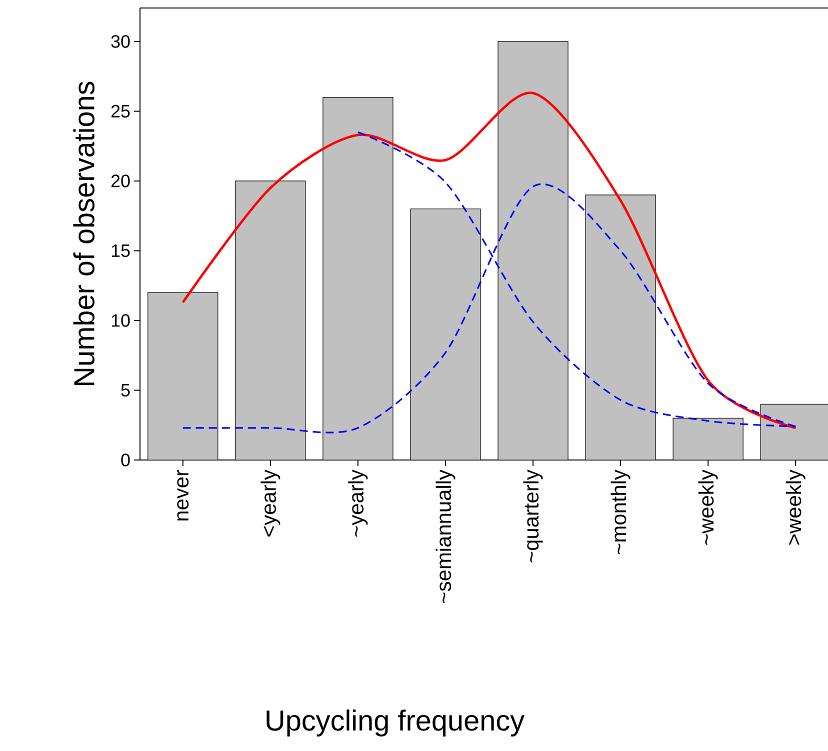  Describe the element at coordinates (120, 111) in the screenshot. I see `y-tick-label: 25` at that location.